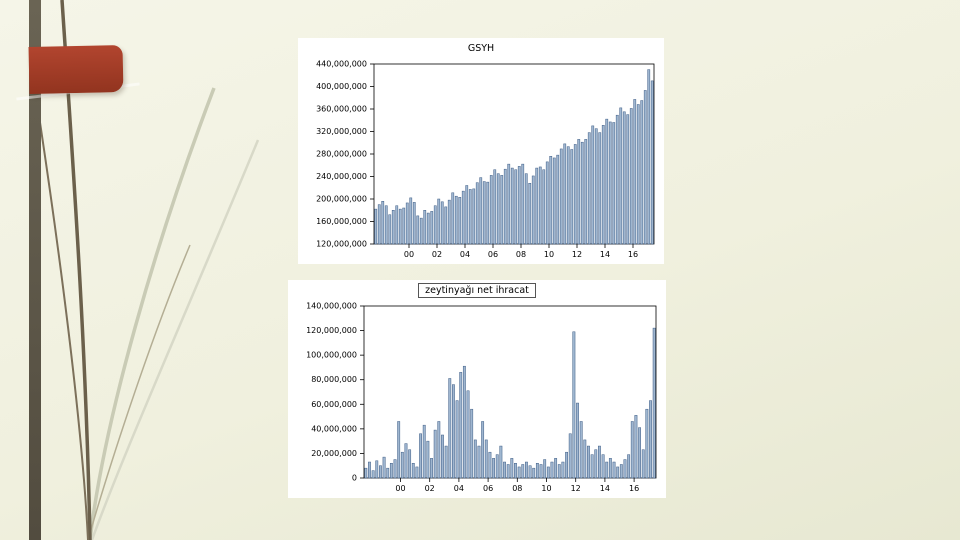 The height and width of the screenshot is (540, 960). I want to click on svg-text: 440,000,000, so click(341, 64).